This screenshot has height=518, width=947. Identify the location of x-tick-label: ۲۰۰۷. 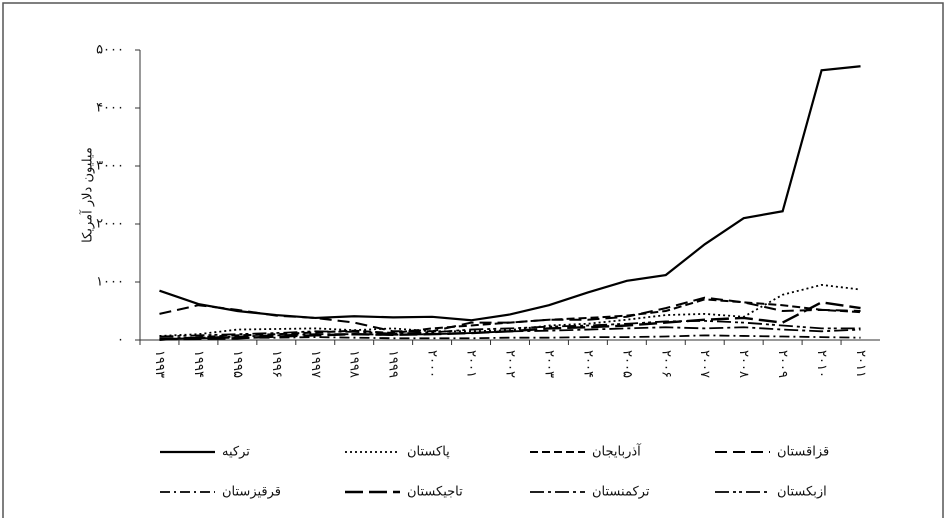
(704, 364).